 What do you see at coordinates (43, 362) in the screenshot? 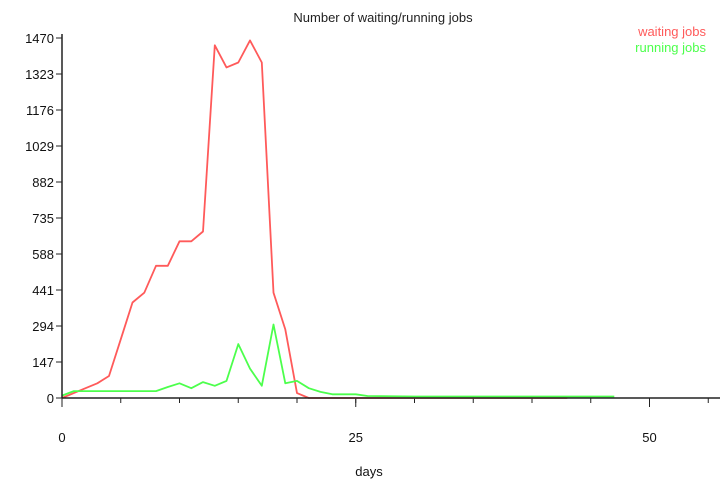
I see `y-tick-label-1: 147` at bounding box center [43, 362].